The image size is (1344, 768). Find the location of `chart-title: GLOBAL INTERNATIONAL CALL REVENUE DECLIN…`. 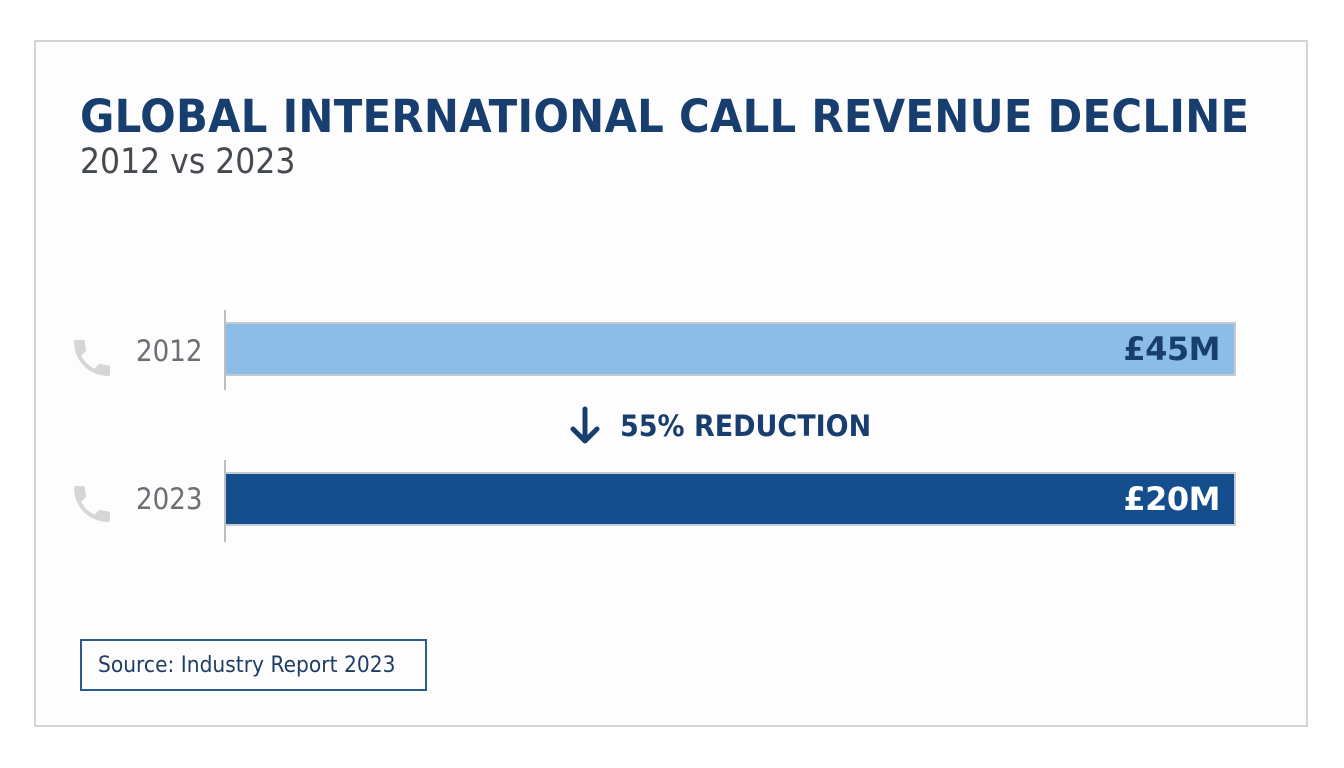

chart-title: GLOBAL INTERNATIONAL CALL REVENUE DECLIN… is located at coordinates (665, 116).